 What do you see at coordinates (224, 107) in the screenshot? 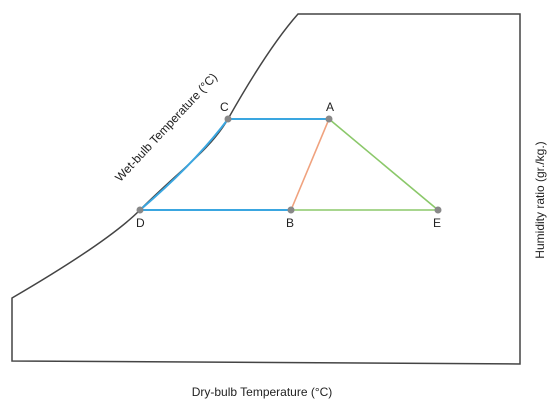
I see `label-c: C` at bounding box center [224, 107].